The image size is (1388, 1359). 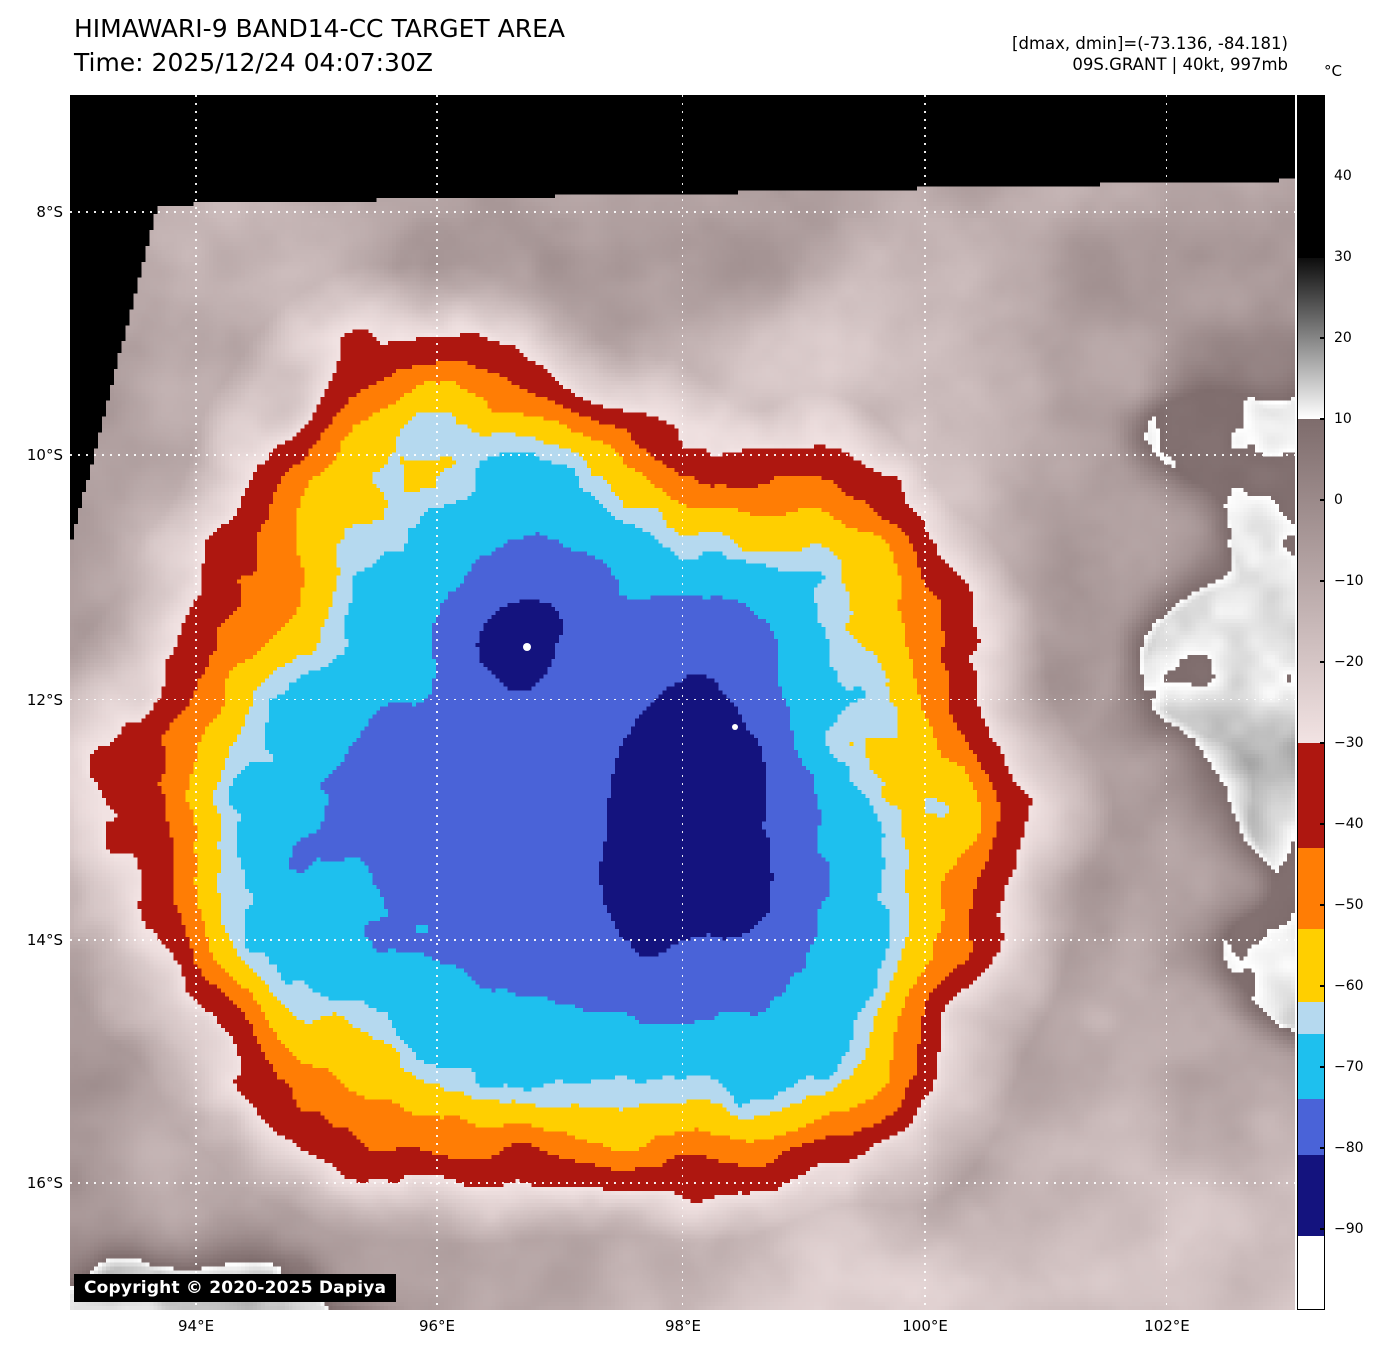 What do you see at coordinates (44, 455) in the screenshot?
I see `lat-tick-label: 10°S` at bounding box center [44, 455].